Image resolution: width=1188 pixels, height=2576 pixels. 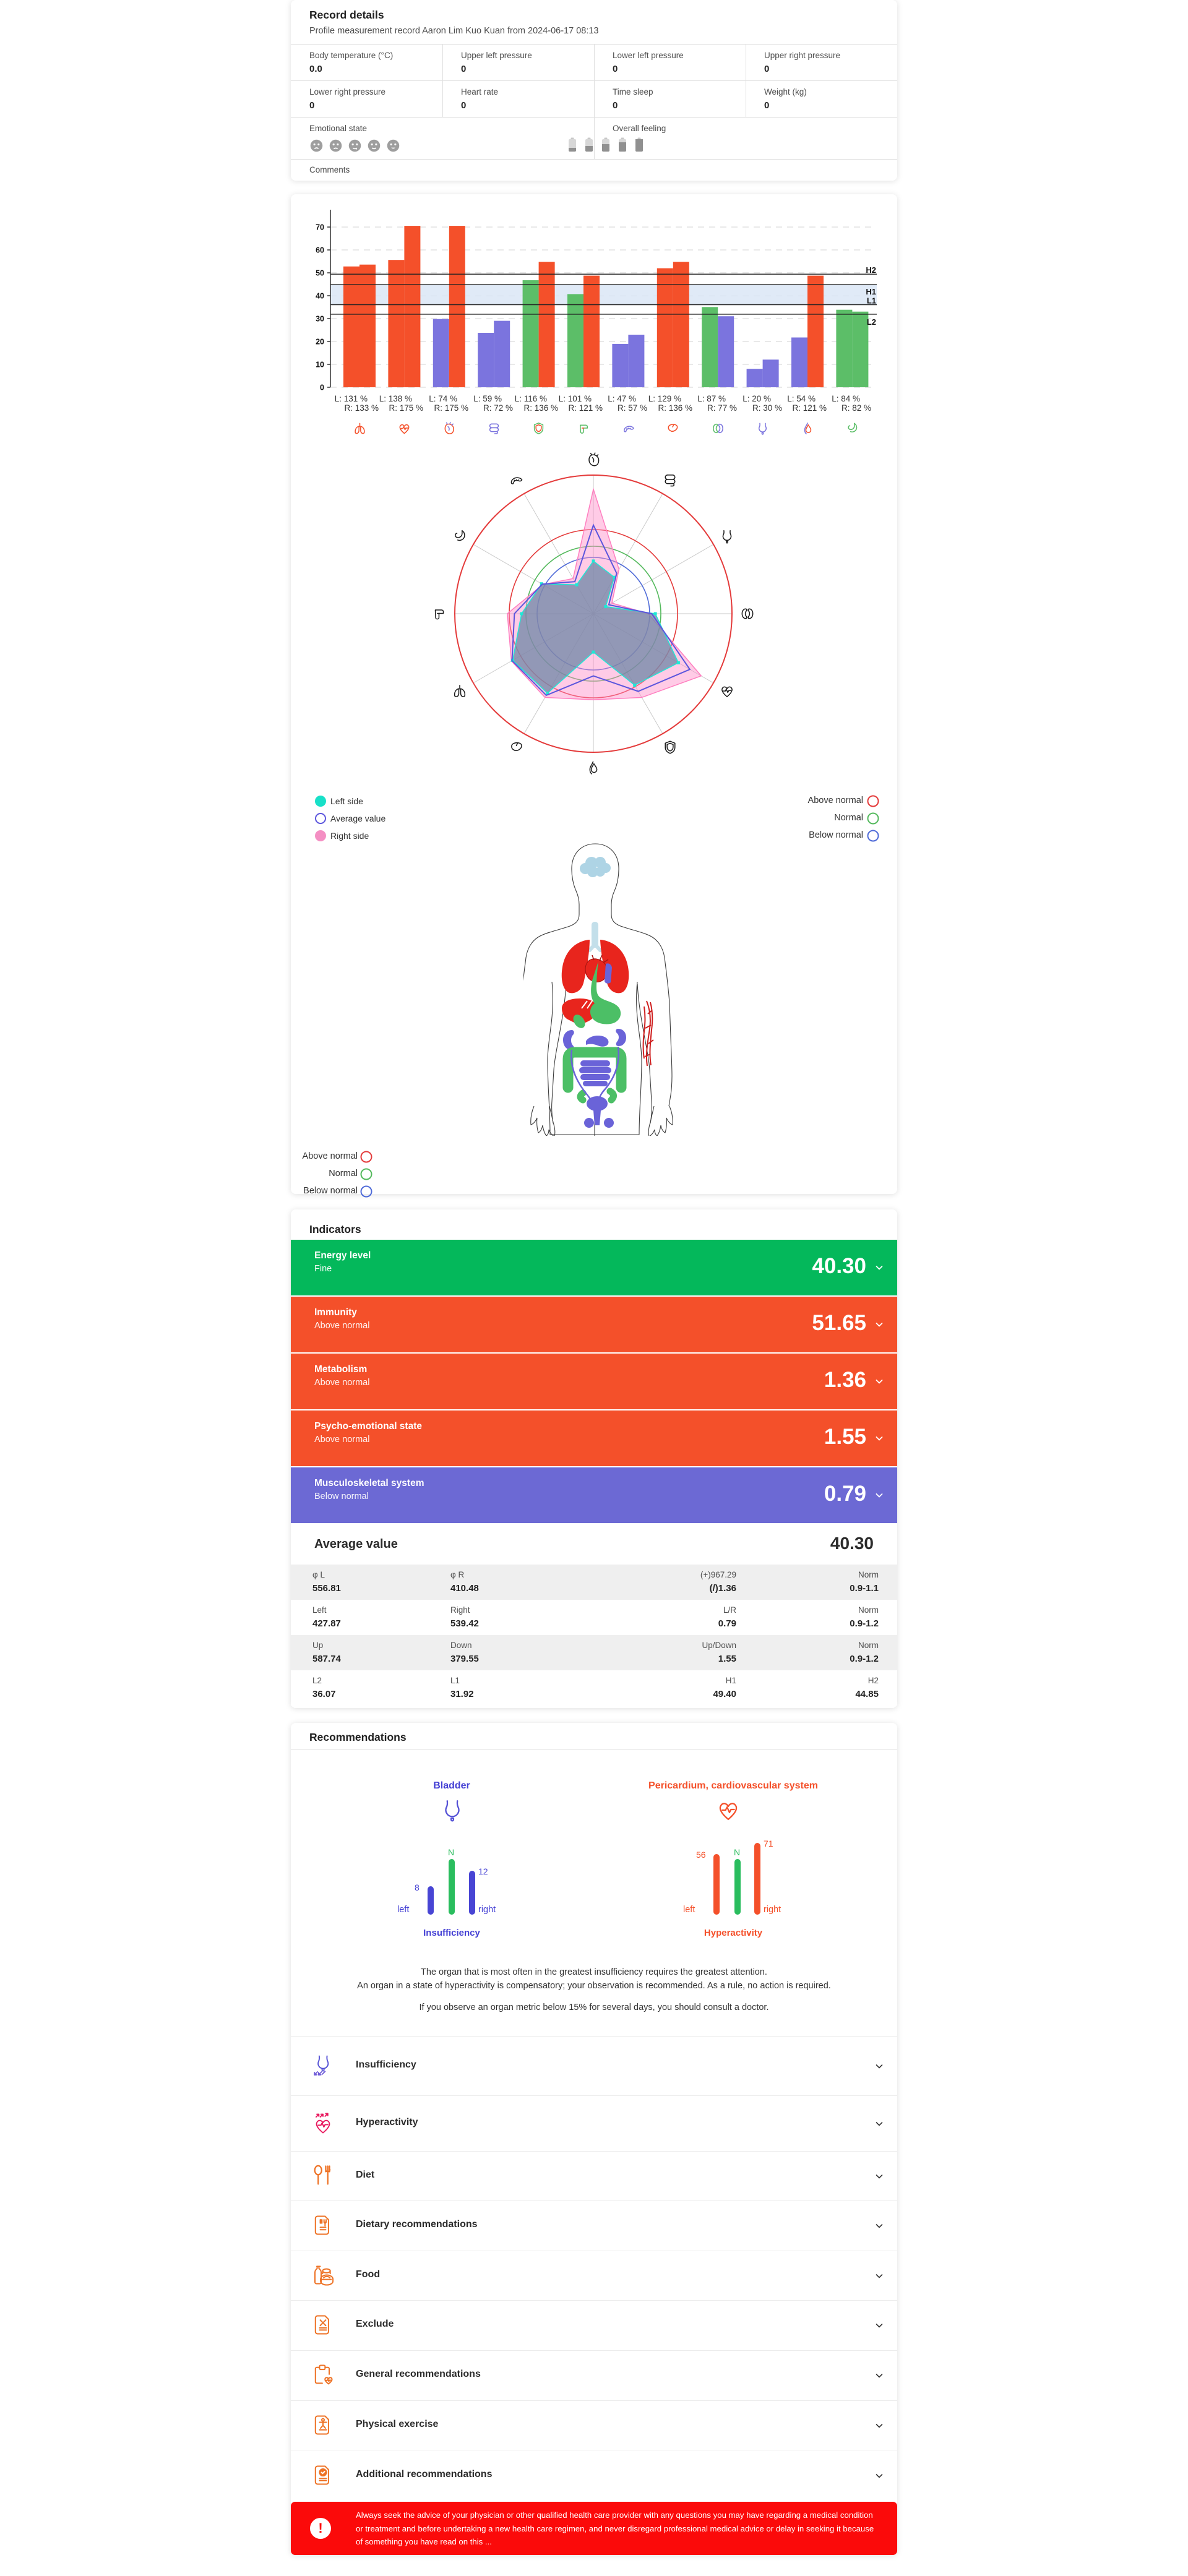 I want to click on svg-text: H1, so click(x=871, y=291).